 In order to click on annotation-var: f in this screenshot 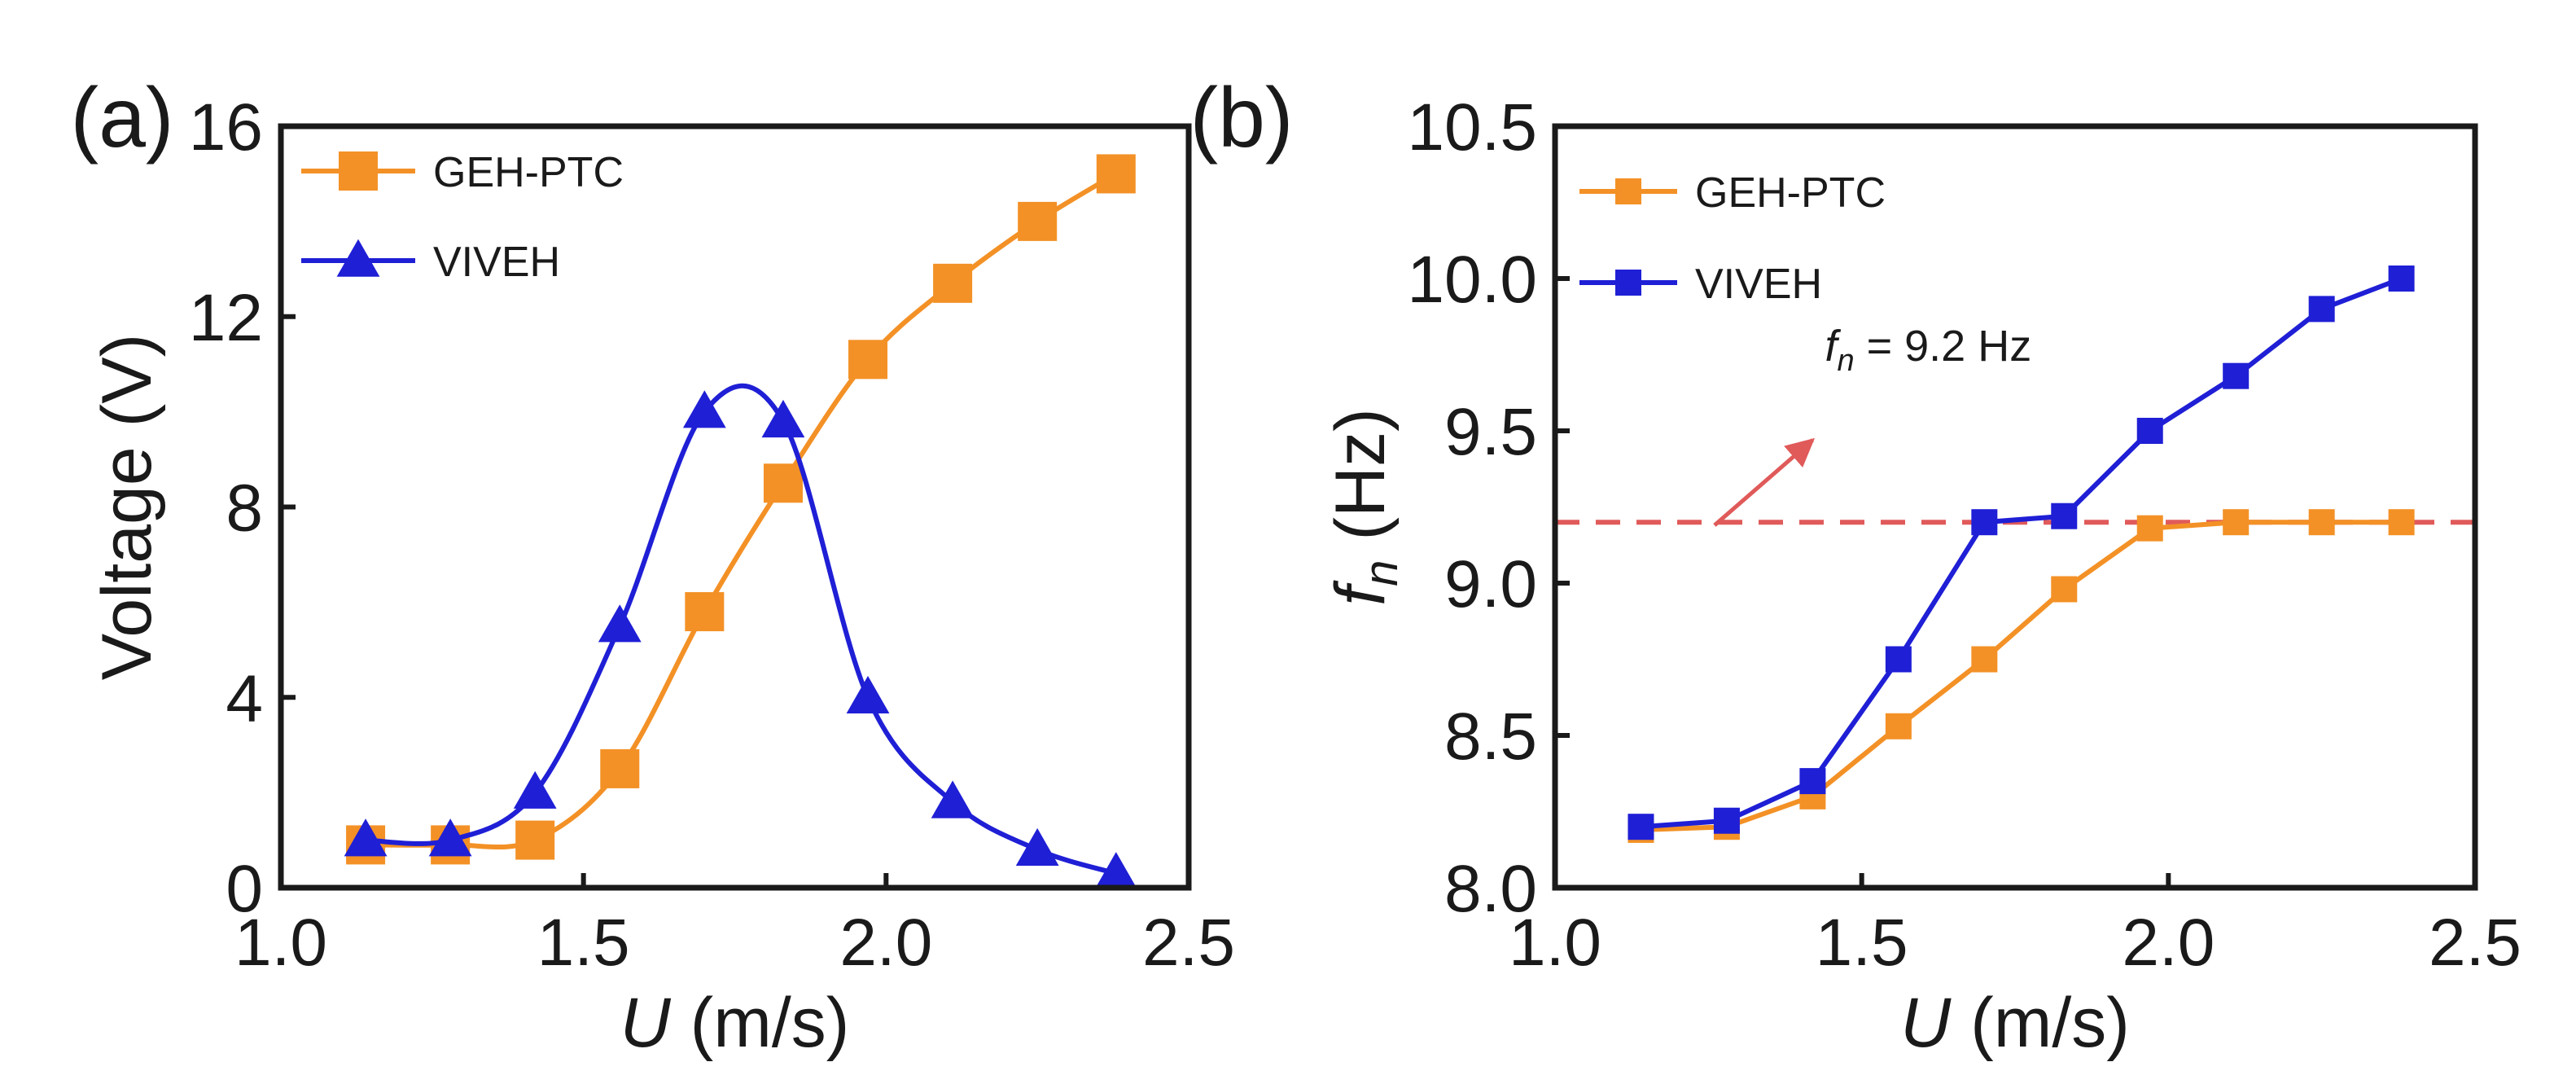, I will do `click(1833, 347)`.